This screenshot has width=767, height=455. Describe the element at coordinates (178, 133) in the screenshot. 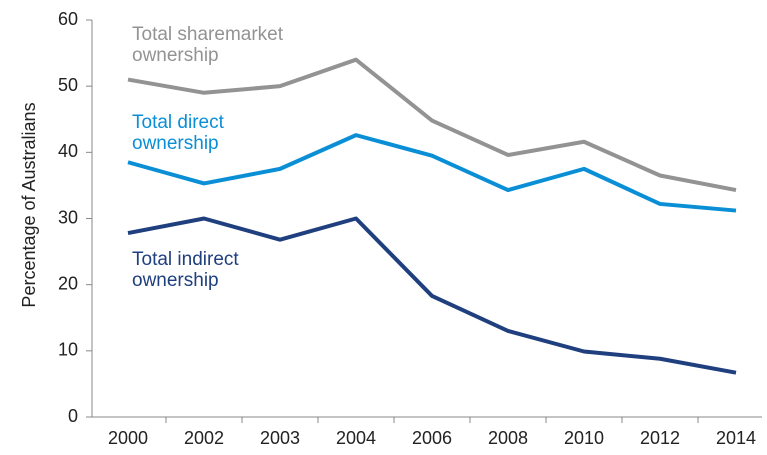

I see `series-label: Total direct ownership` at that location.